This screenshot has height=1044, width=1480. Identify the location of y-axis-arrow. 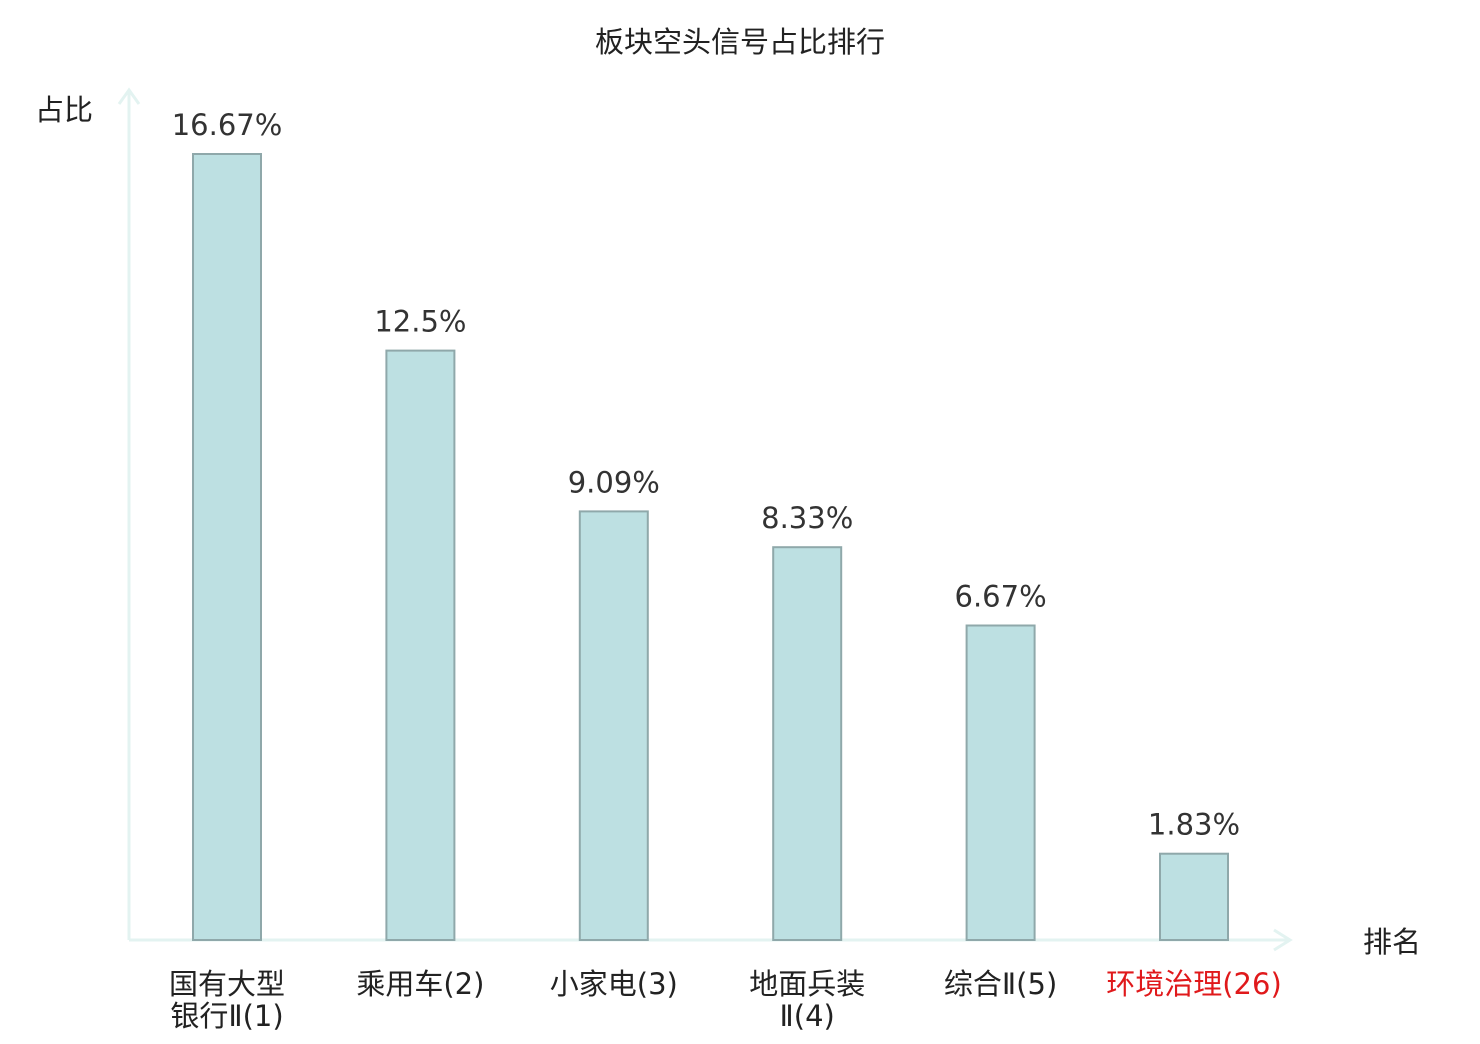
(129, 96).